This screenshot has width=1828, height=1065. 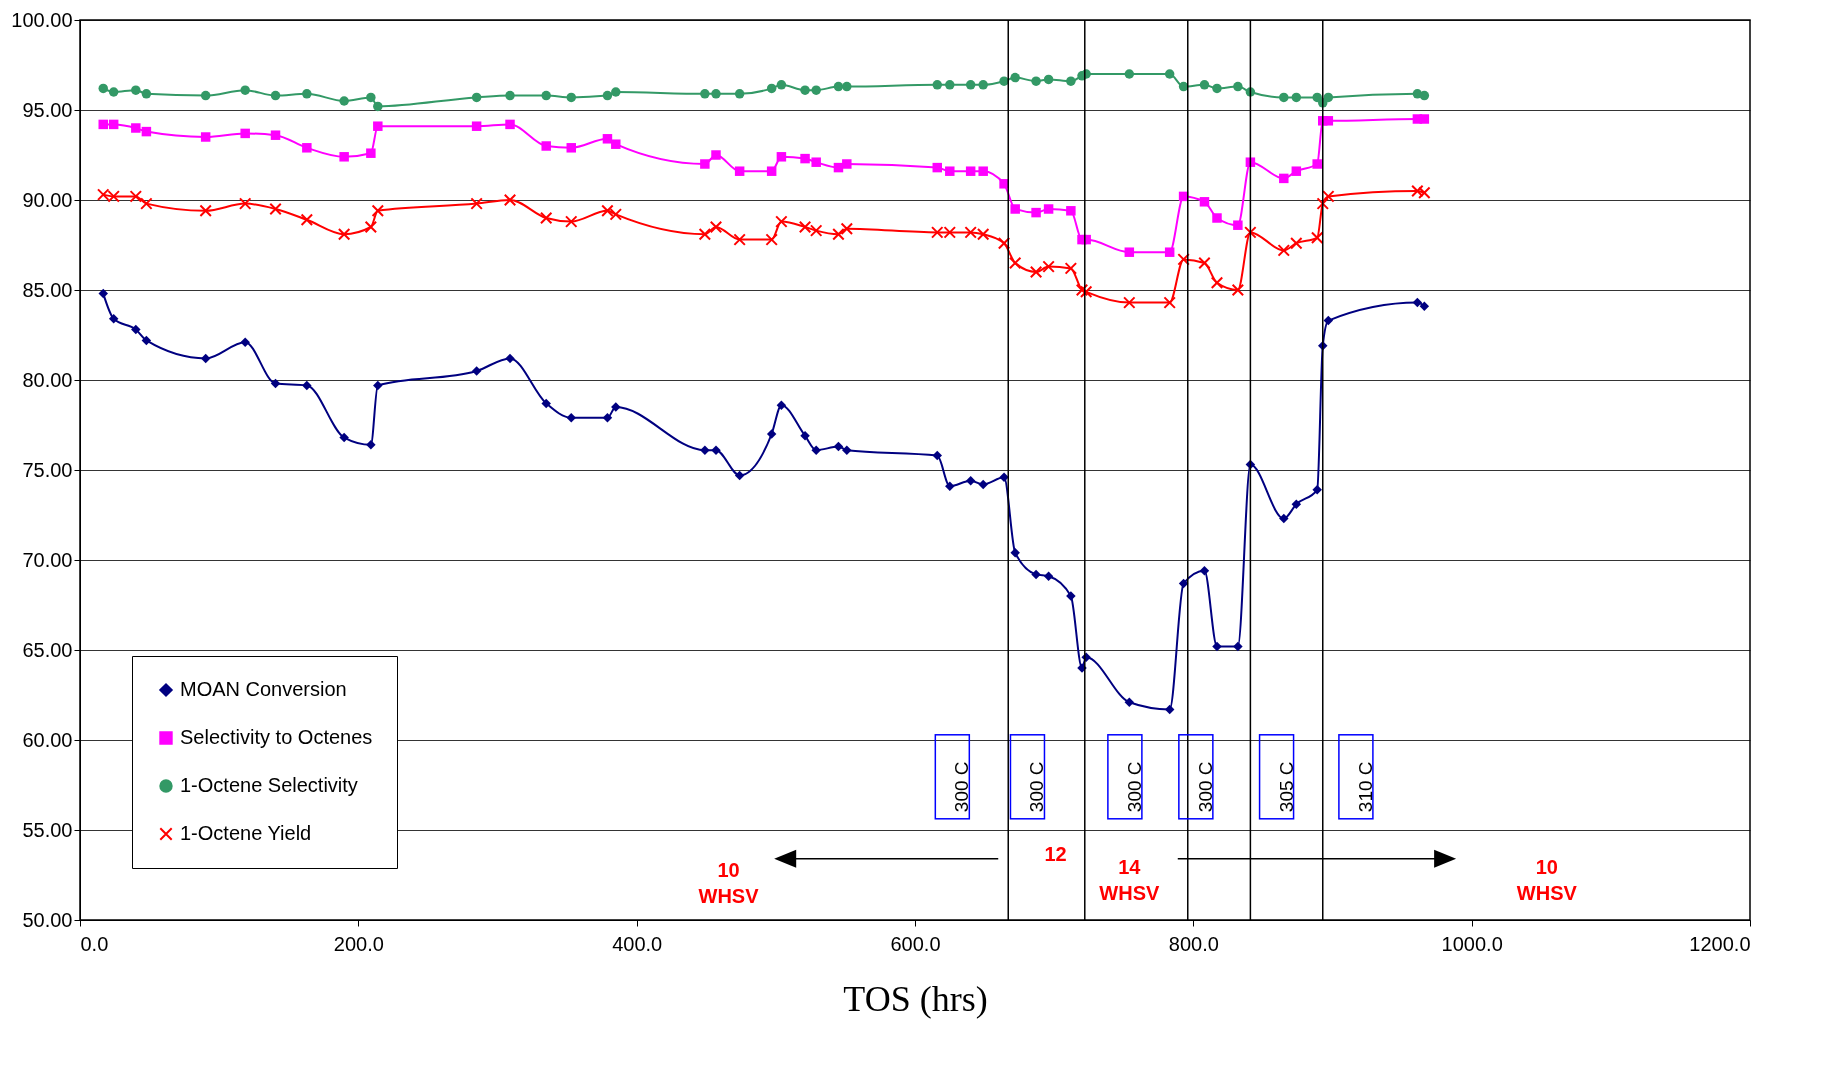 What do you see at coordinates (47, 199) in the screenshot?
I see `y-tick-label: 90.00` at bounding box center [47, 199].